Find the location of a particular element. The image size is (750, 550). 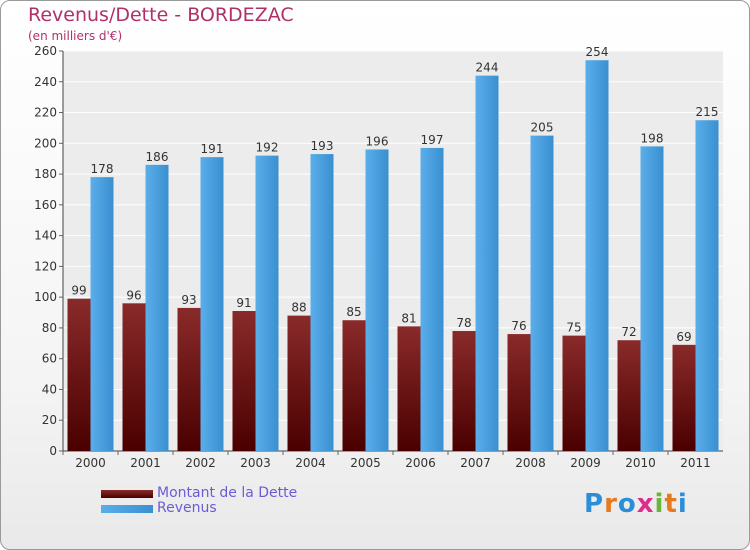

y-tick-label: 100 is located at coordinates (45, 297).